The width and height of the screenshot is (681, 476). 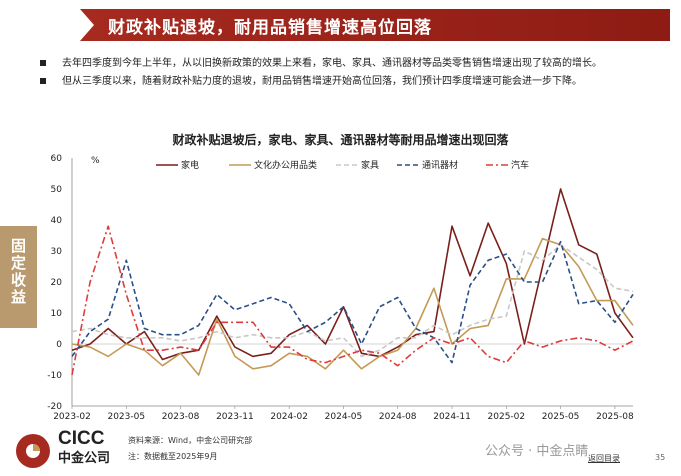 I want to click on y-tick-label: -20, so click(x=54, y=407).